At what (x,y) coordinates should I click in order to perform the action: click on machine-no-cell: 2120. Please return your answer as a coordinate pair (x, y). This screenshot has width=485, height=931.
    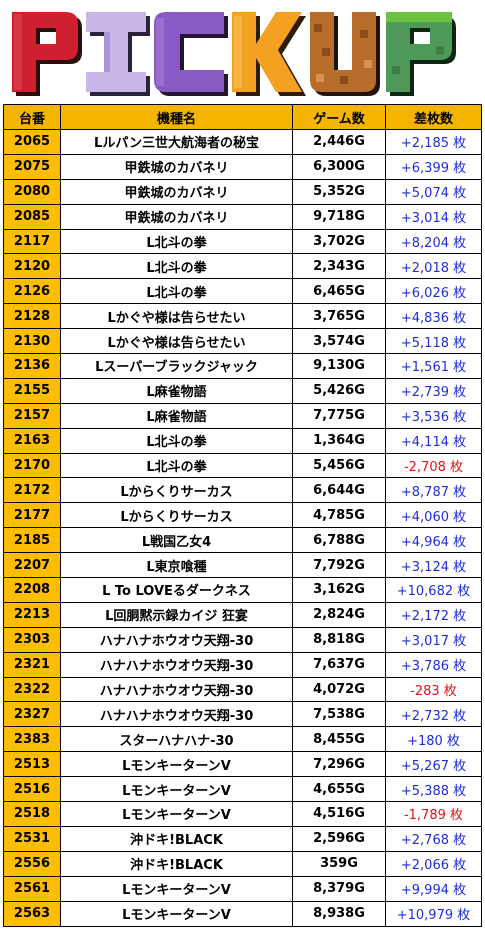
    Looking at the image, I should click on (32, 266).